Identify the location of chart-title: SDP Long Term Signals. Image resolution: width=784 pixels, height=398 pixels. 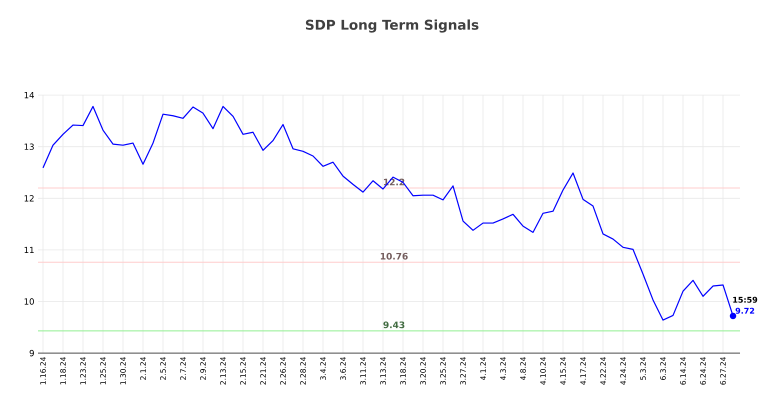
(392, 26).